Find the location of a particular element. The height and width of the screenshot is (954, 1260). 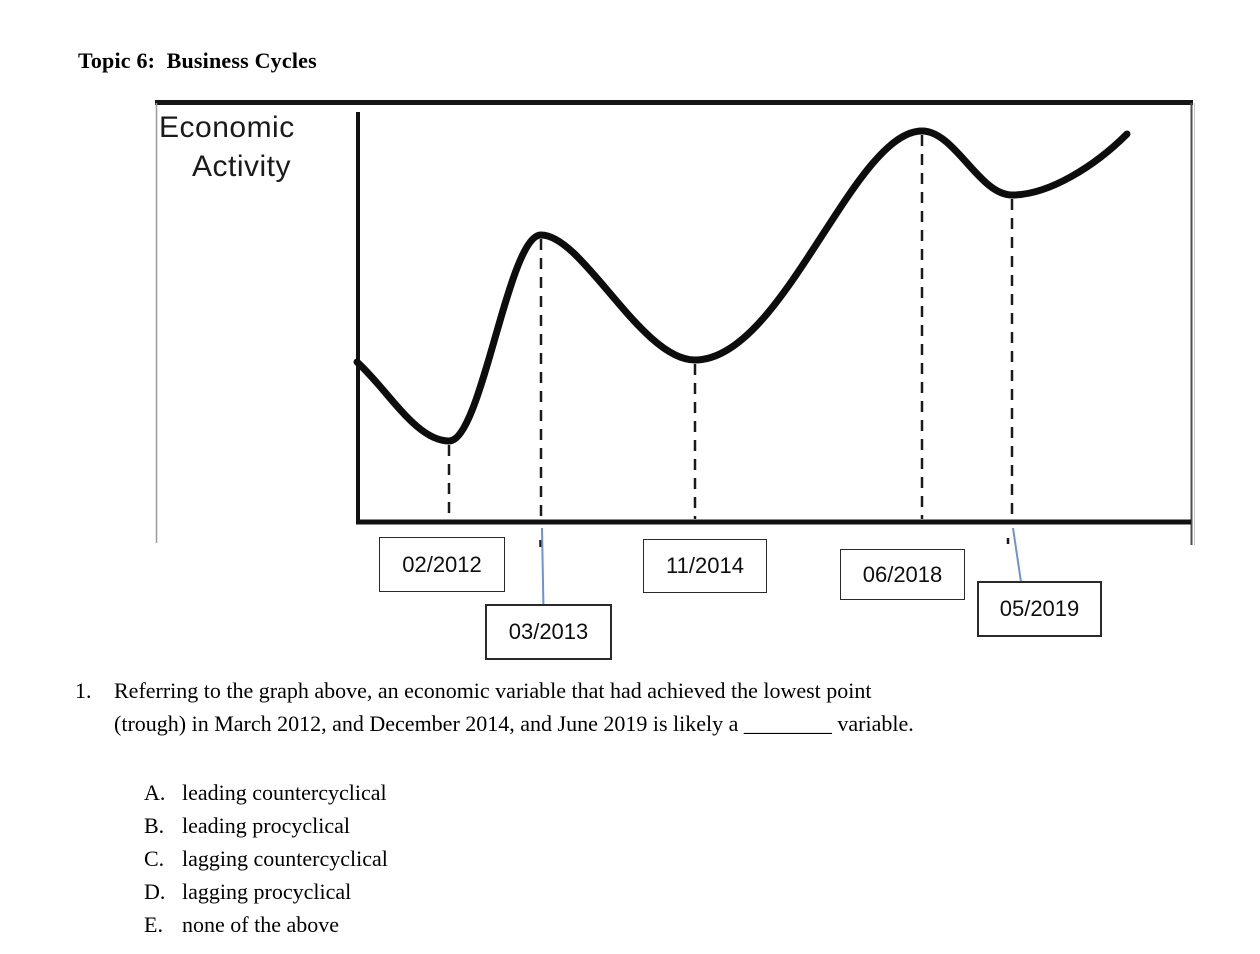

option-a: A. leading countercyclical is located at coordinates (266, 792).